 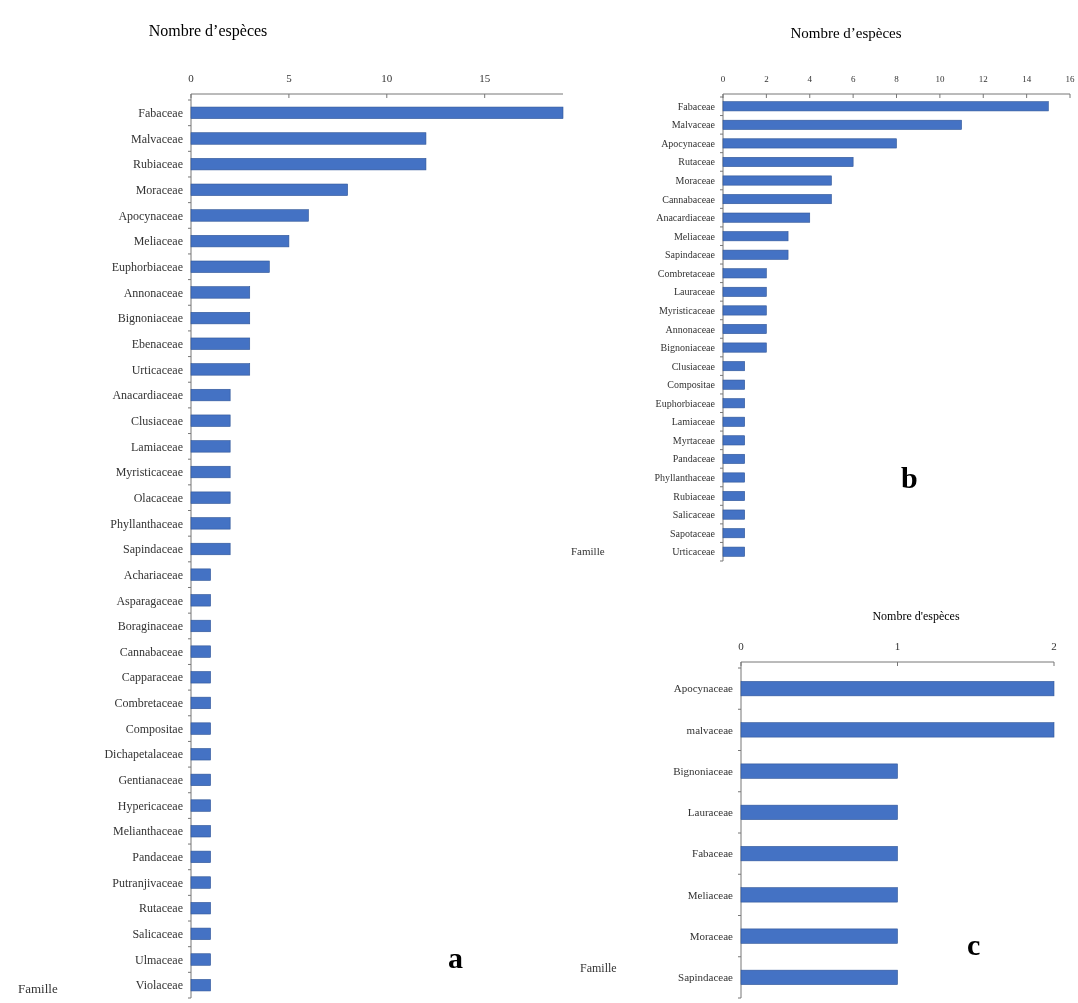 I want to click on y-tick-label: Malvaceae, so click(x=693, y=125).